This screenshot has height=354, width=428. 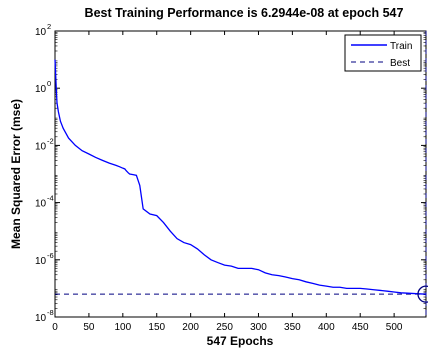 What do you see at coordinates (50, 312) in the screenshot?
I see `y-tick-exponent: -8` at bounding box center [50, 312].